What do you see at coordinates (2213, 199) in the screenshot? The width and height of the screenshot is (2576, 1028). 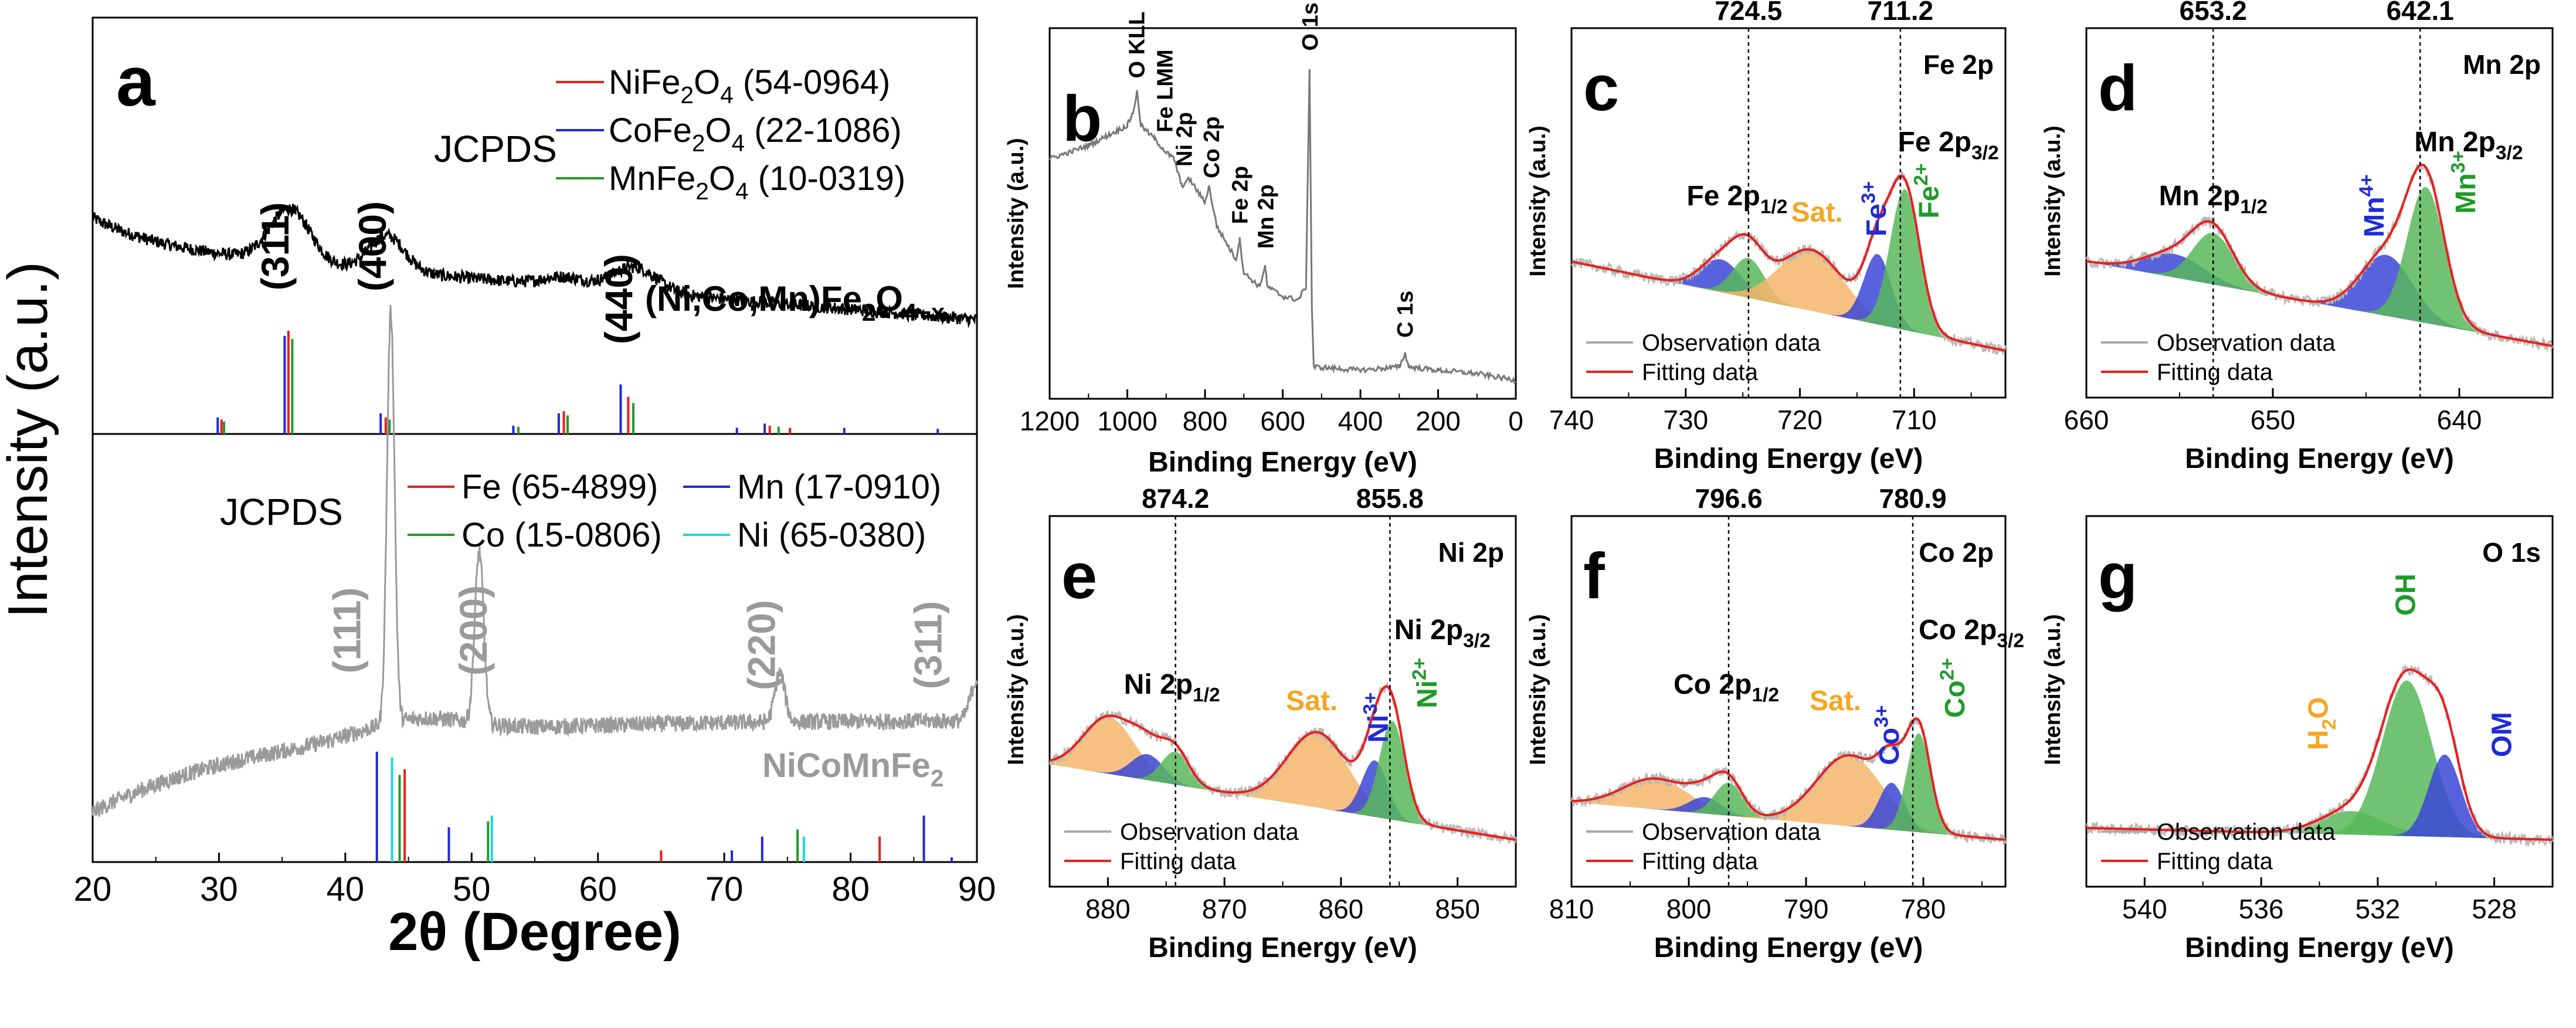 I see `panel-d-orbital-label: Mn 2p1/2` at bounding box center [2213, 199].